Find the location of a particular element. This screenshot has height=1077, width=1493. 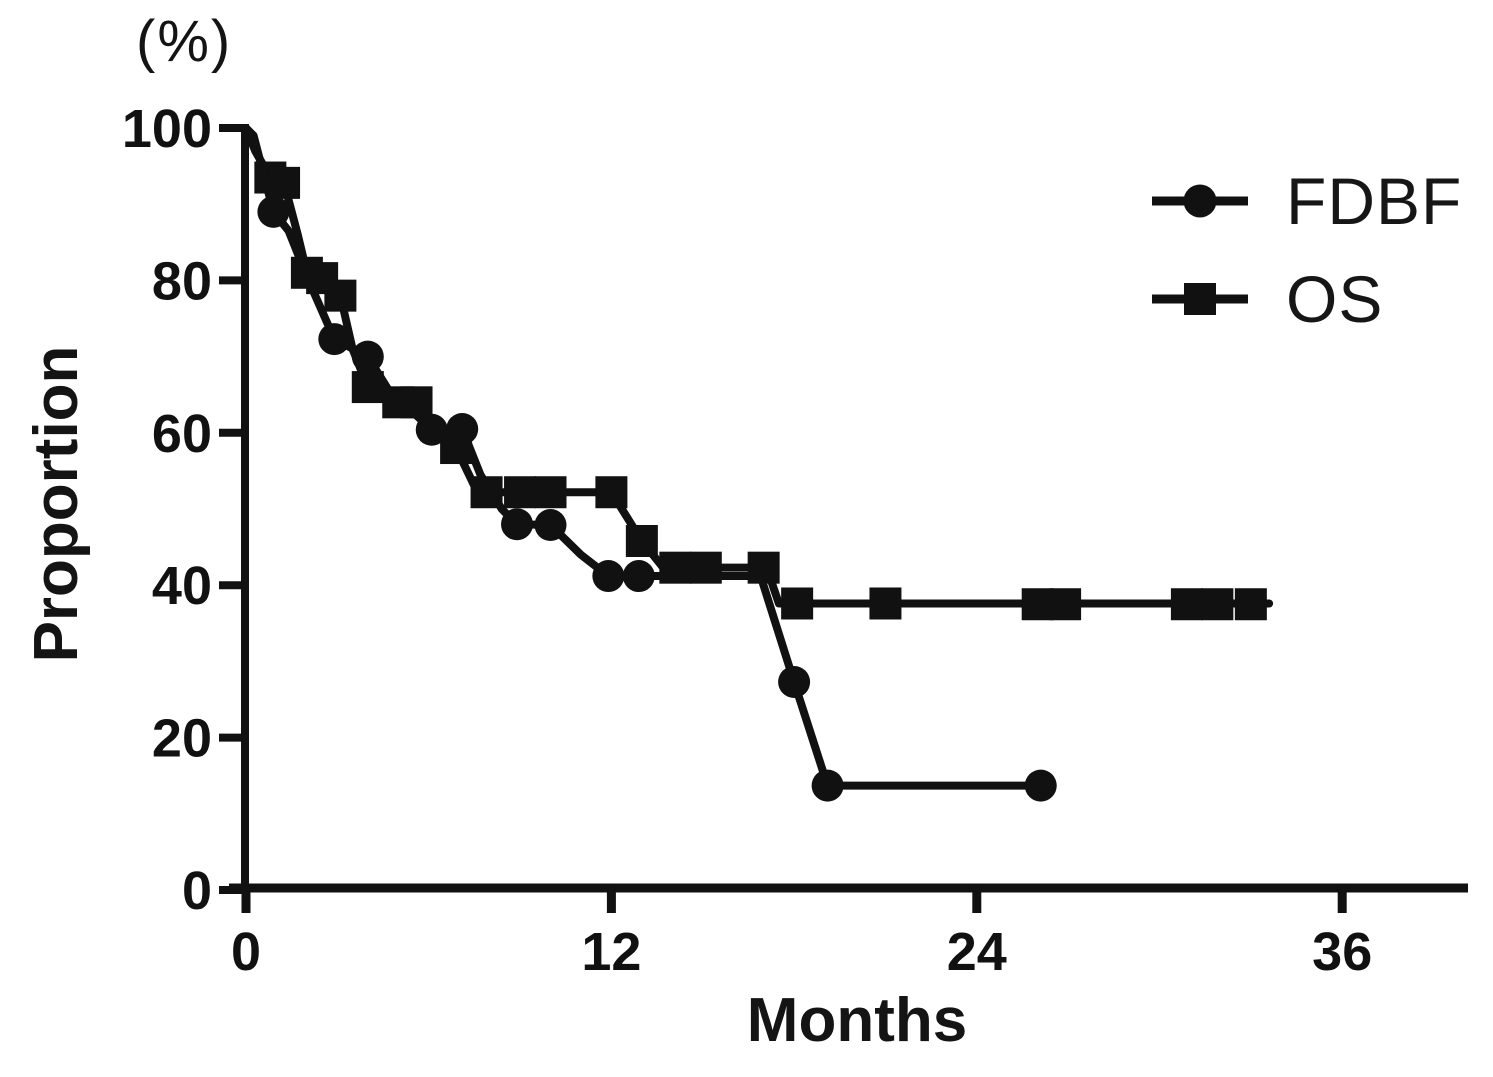

x-tick-label: 0 is located at coordinates (246, 952).